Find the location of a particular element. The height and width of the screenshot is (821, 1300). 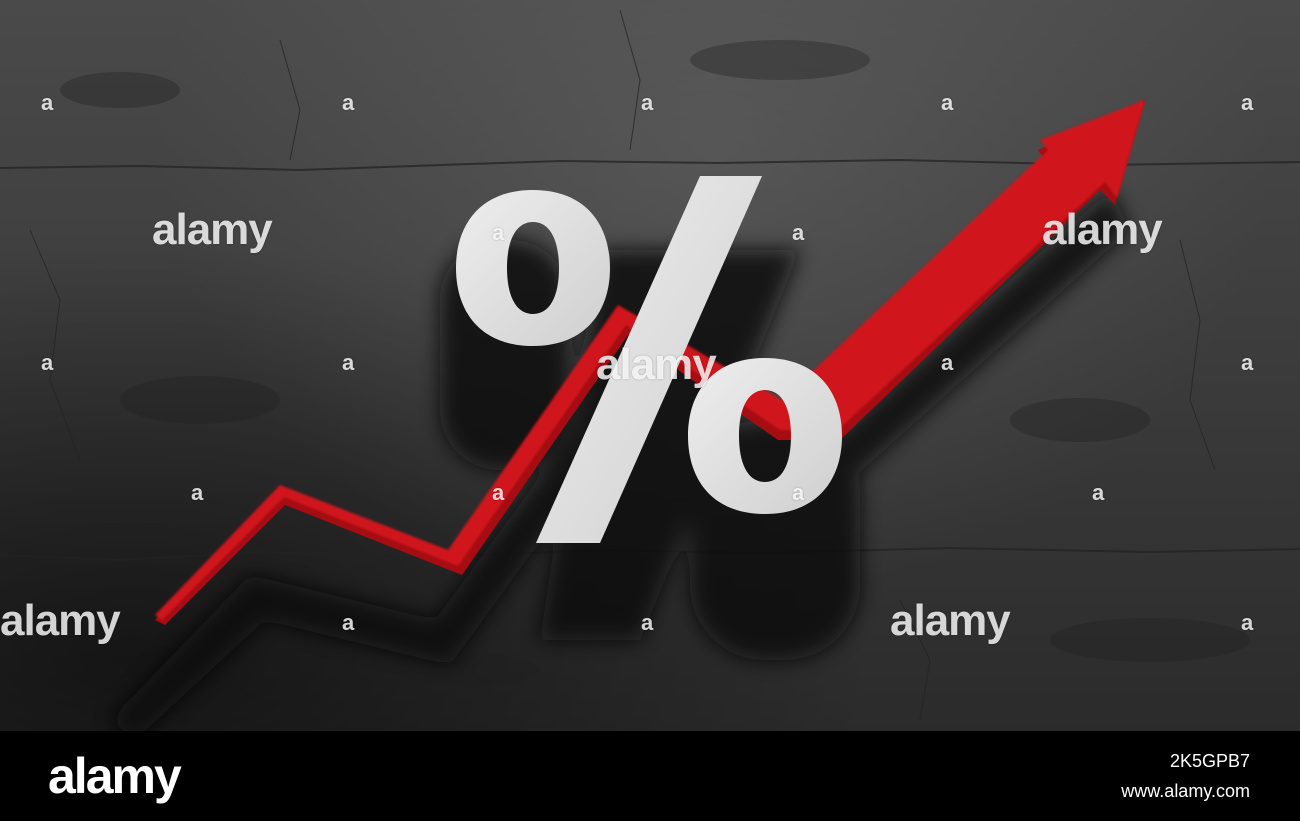

site-url: www.alamy.com is located at coordinates (1185, 791).